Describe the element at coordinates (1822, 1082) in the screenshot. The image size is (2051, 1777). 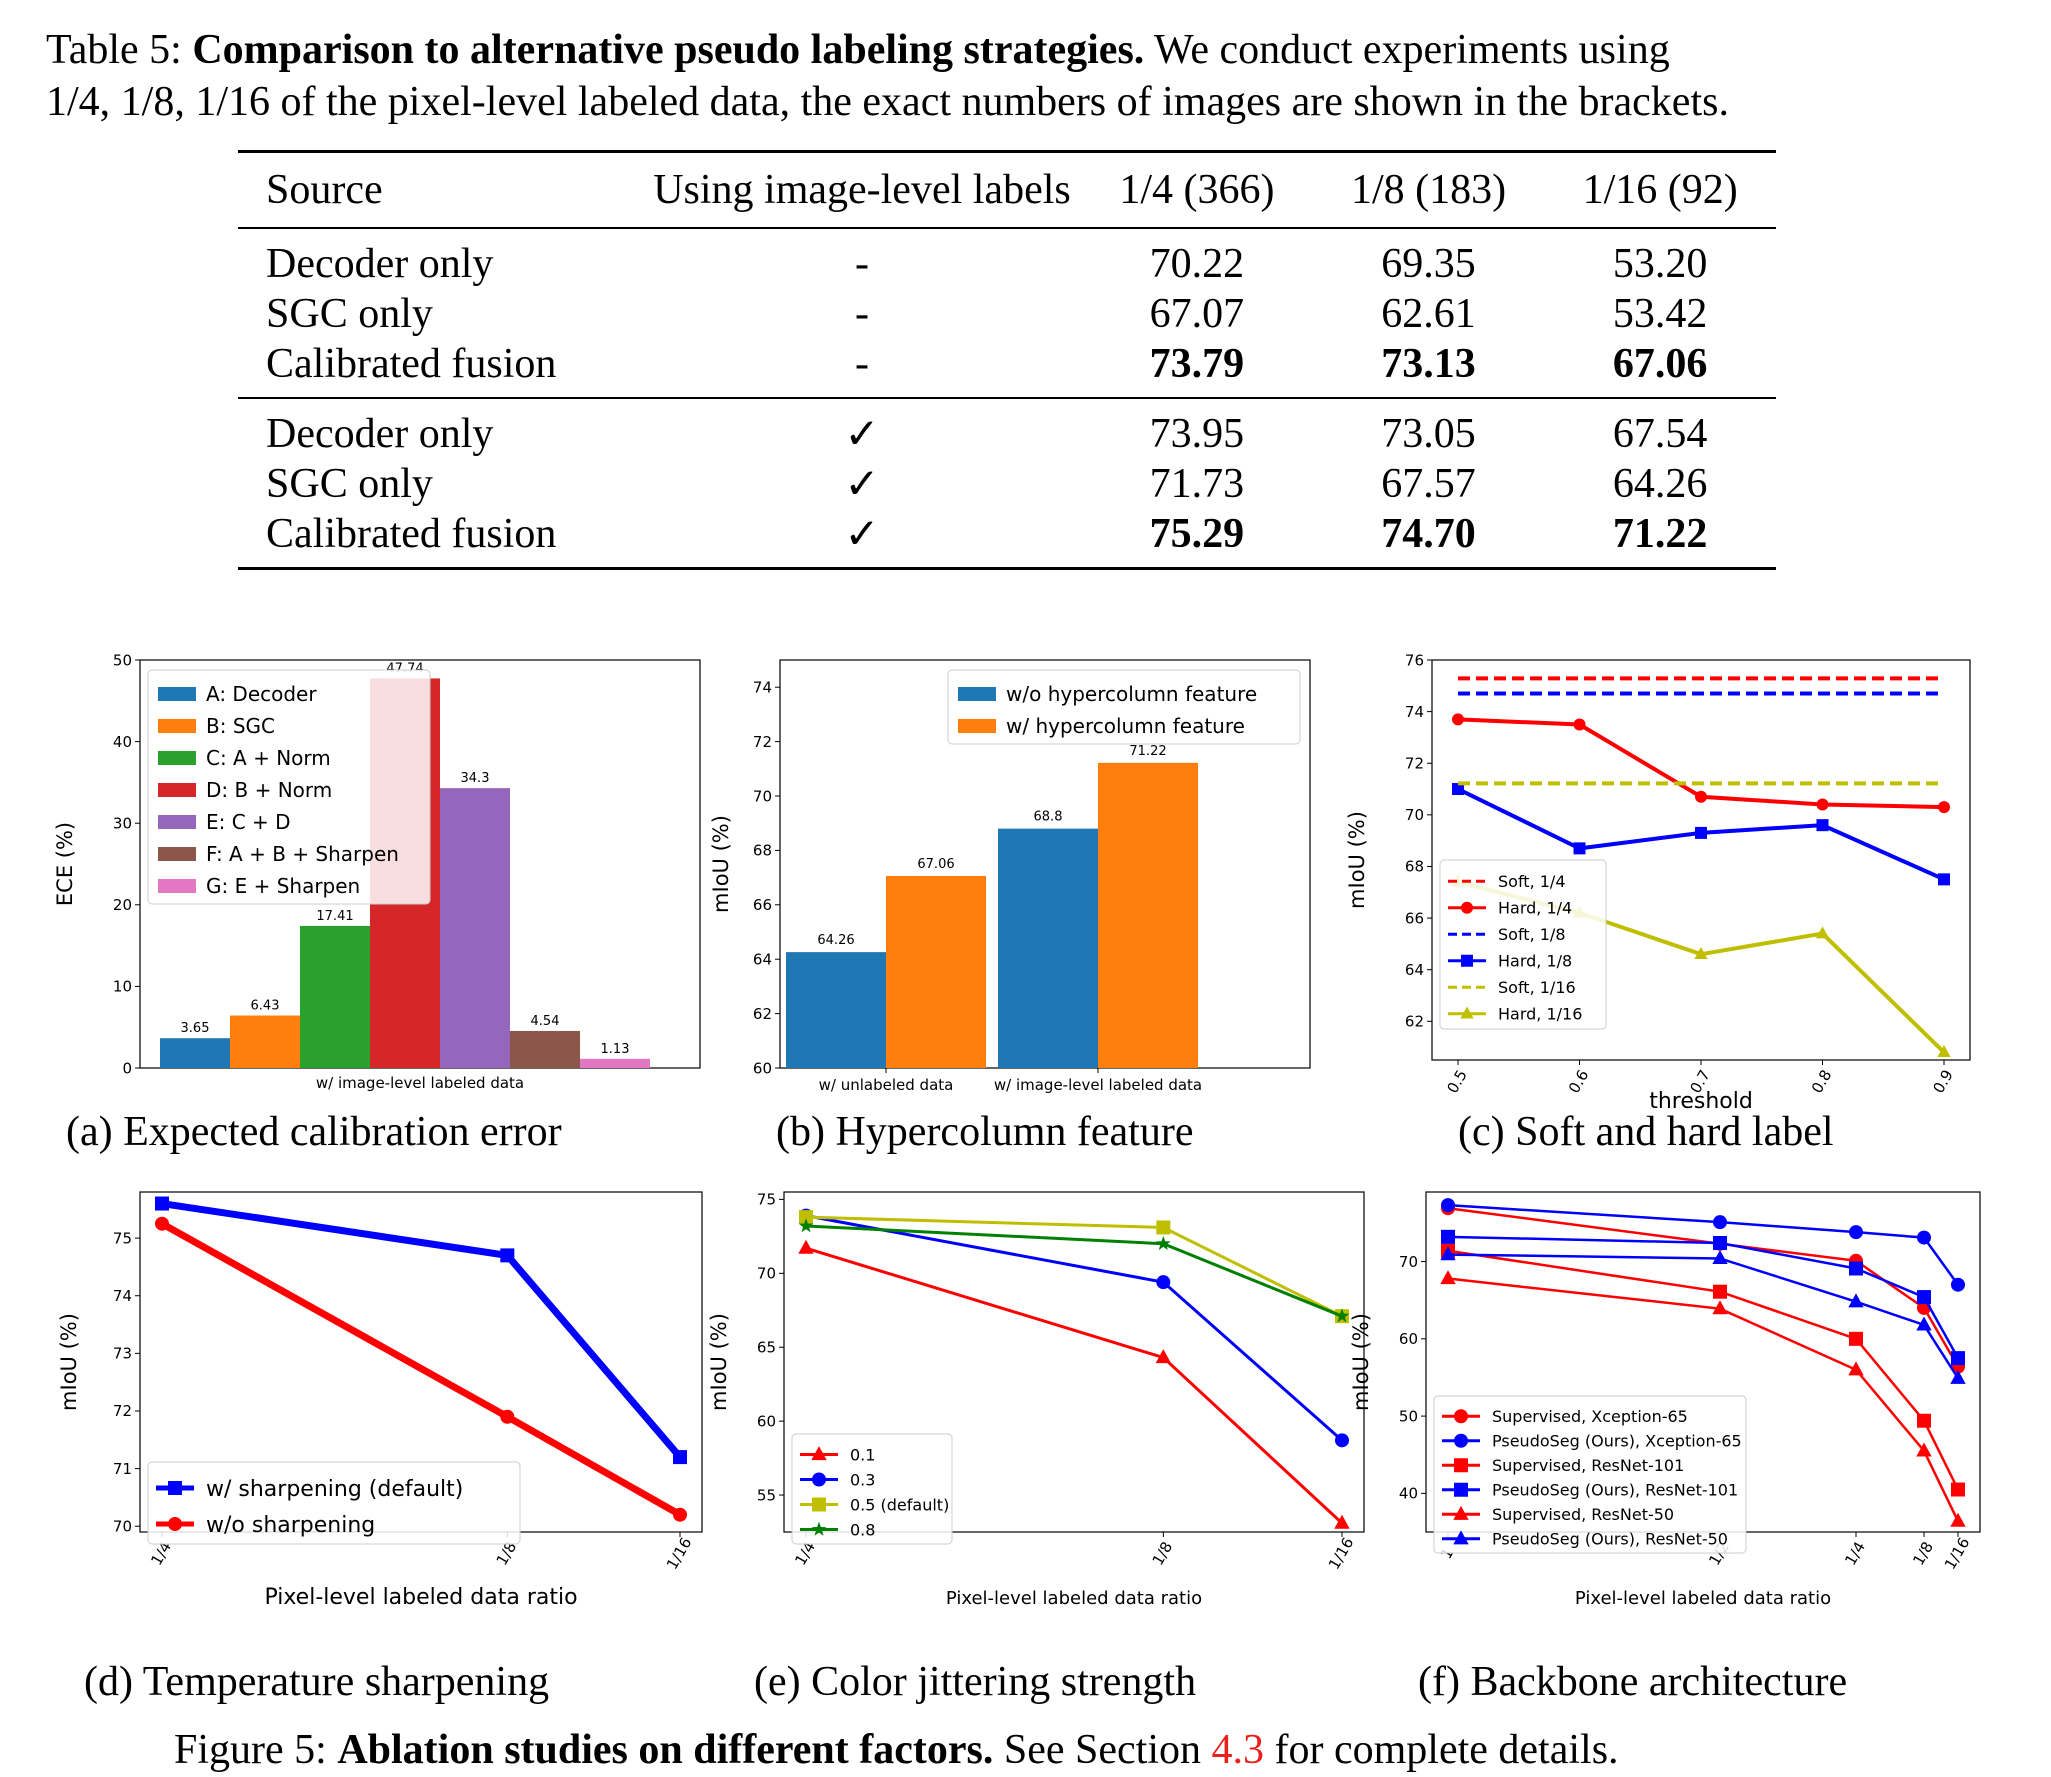
I see `x-tick-label: 0.8` at that location.